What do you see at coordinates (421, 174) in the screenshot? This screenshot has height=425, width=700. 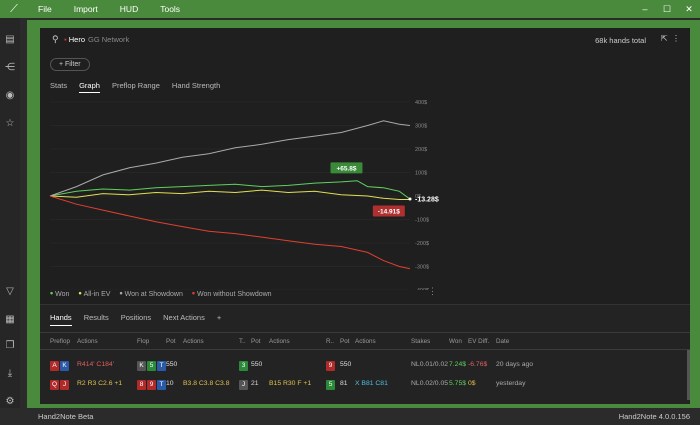 I see `y-tick-label: 100$` at bounding box center [421, 174].